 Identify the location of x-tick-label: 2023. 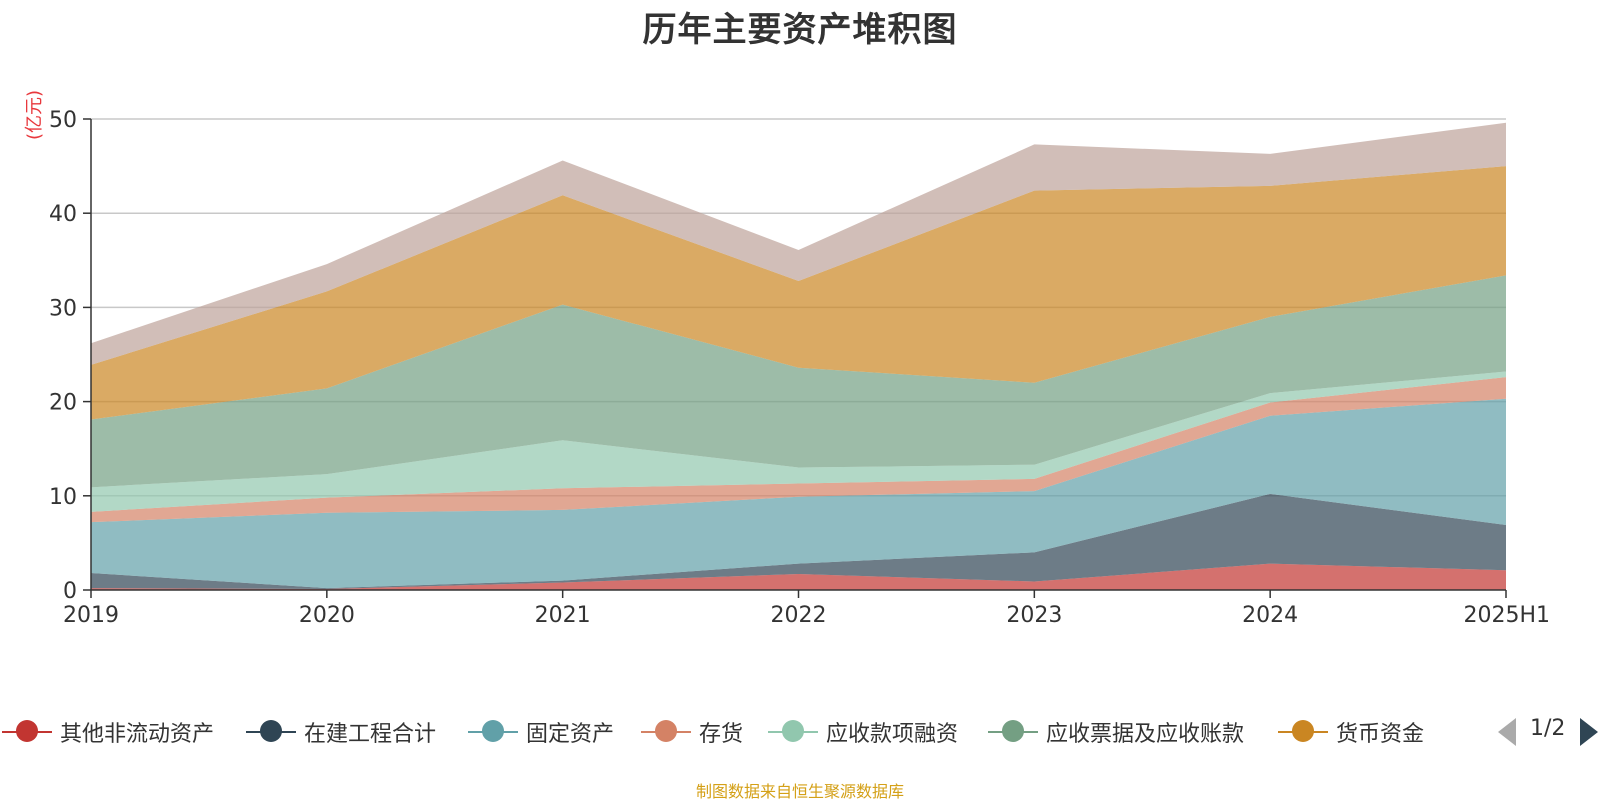
(1034, 615).